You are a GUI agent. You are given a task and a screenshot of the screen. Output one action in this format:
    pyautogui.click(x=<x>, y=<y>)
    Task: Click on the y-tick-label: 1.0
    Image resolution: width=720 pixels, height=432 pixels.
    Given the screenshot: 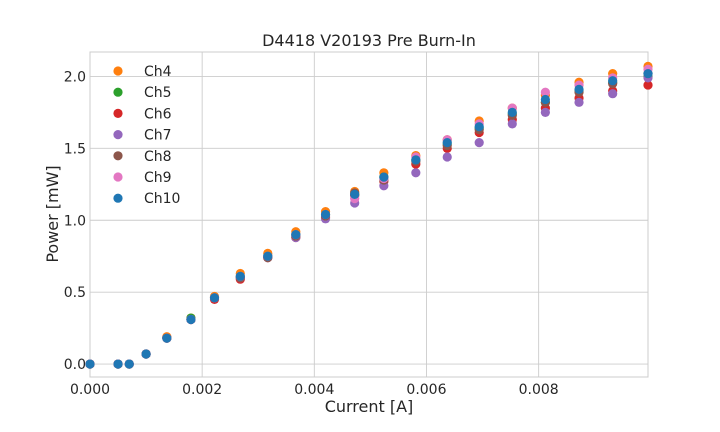 What is the action you would take?
    pyautogui.click(x=75, y=221)
    